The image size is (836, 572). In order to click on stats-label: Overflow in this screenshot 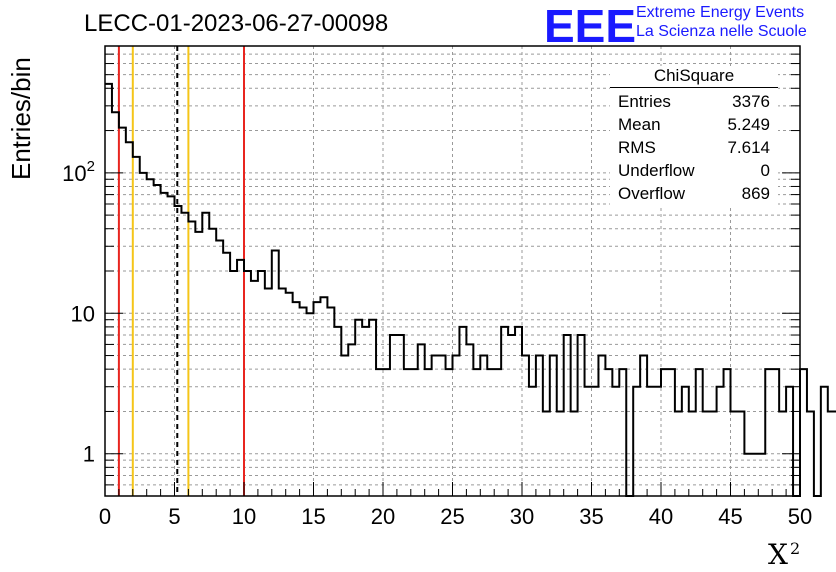, I will do `click(652, 193)`.